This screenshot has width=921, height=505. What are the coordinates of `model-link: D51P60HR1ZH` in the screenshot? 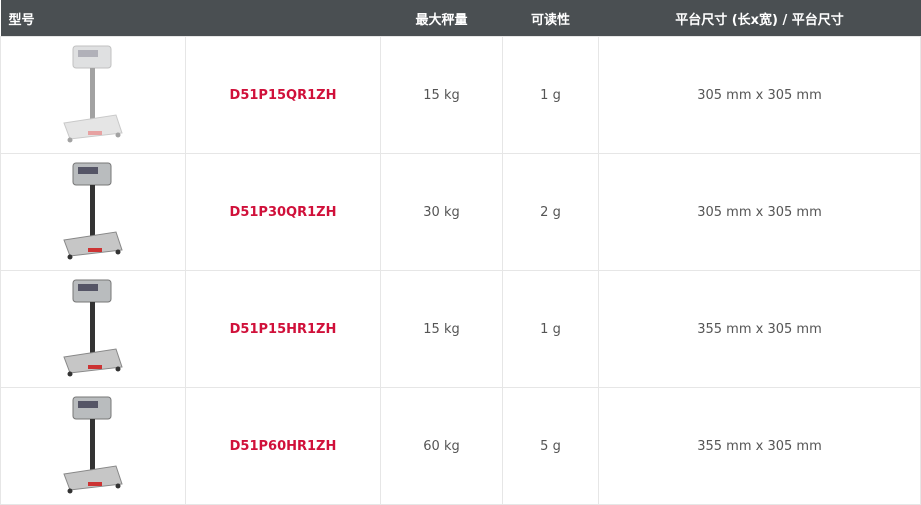 It's located at (283, 446).